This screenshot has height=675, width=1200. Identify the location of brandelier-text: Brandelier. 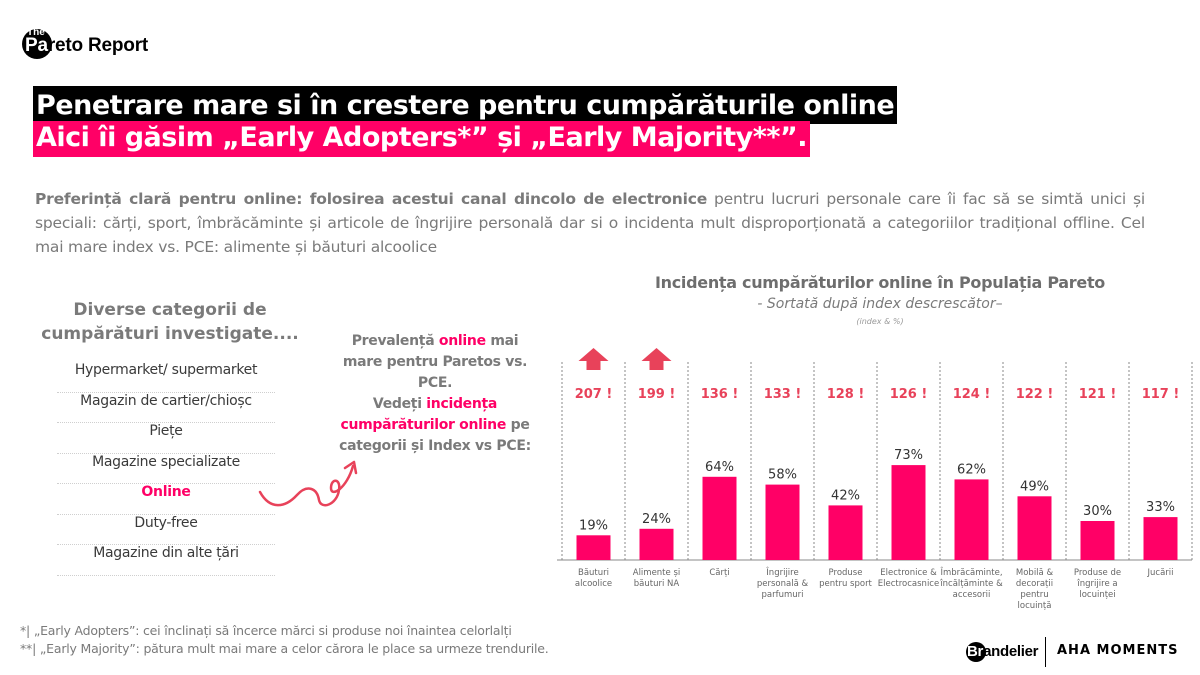
(1003, 651).